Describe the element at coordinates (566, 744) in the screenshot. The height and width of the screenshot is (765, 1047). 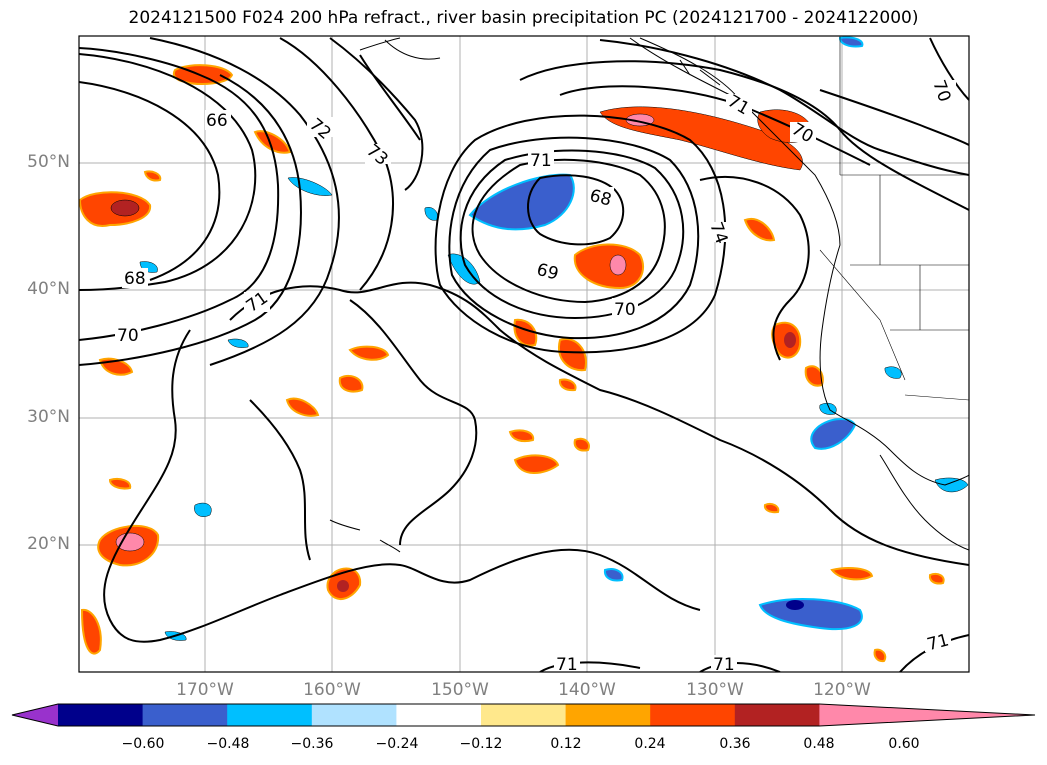
I see `colorbar-tick-label: 0.12` at that location.